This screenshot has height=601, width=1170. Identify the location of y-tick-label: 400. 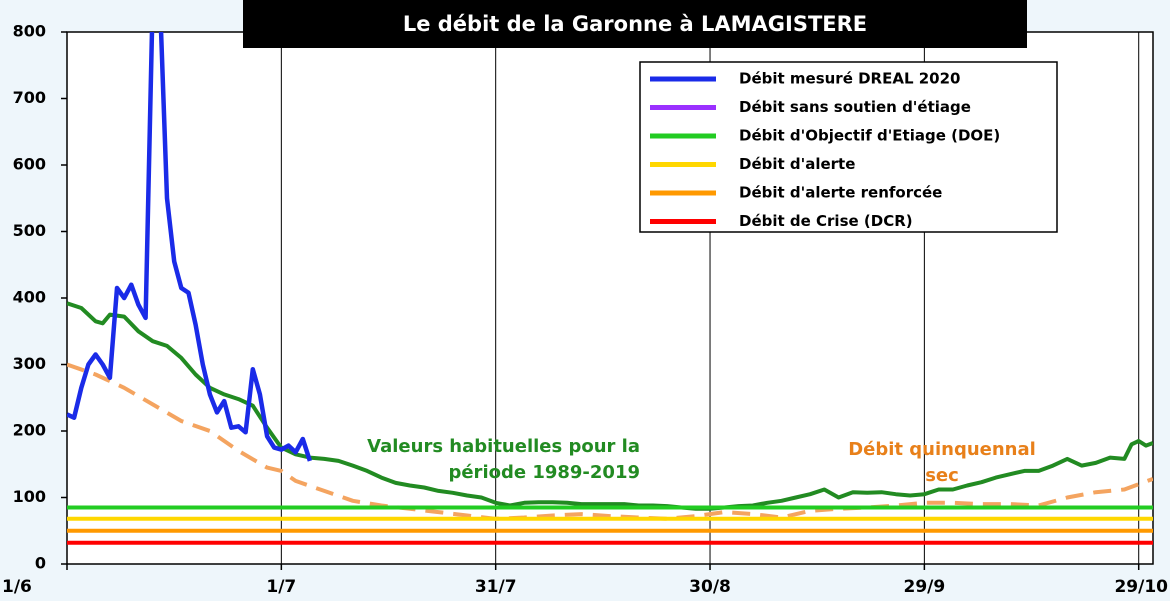
(29, 297).